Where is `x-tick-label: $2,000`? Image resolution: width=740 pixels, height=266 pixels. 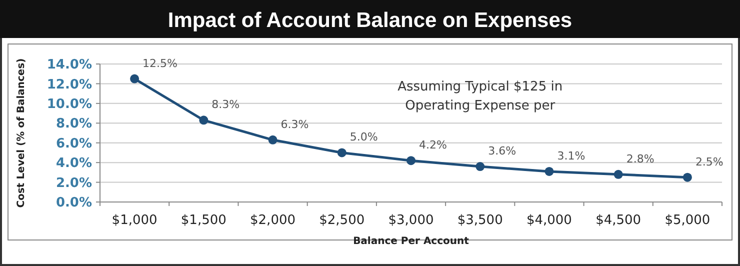
x-tick-label: $2,000 is located at coordinates (273, 220).